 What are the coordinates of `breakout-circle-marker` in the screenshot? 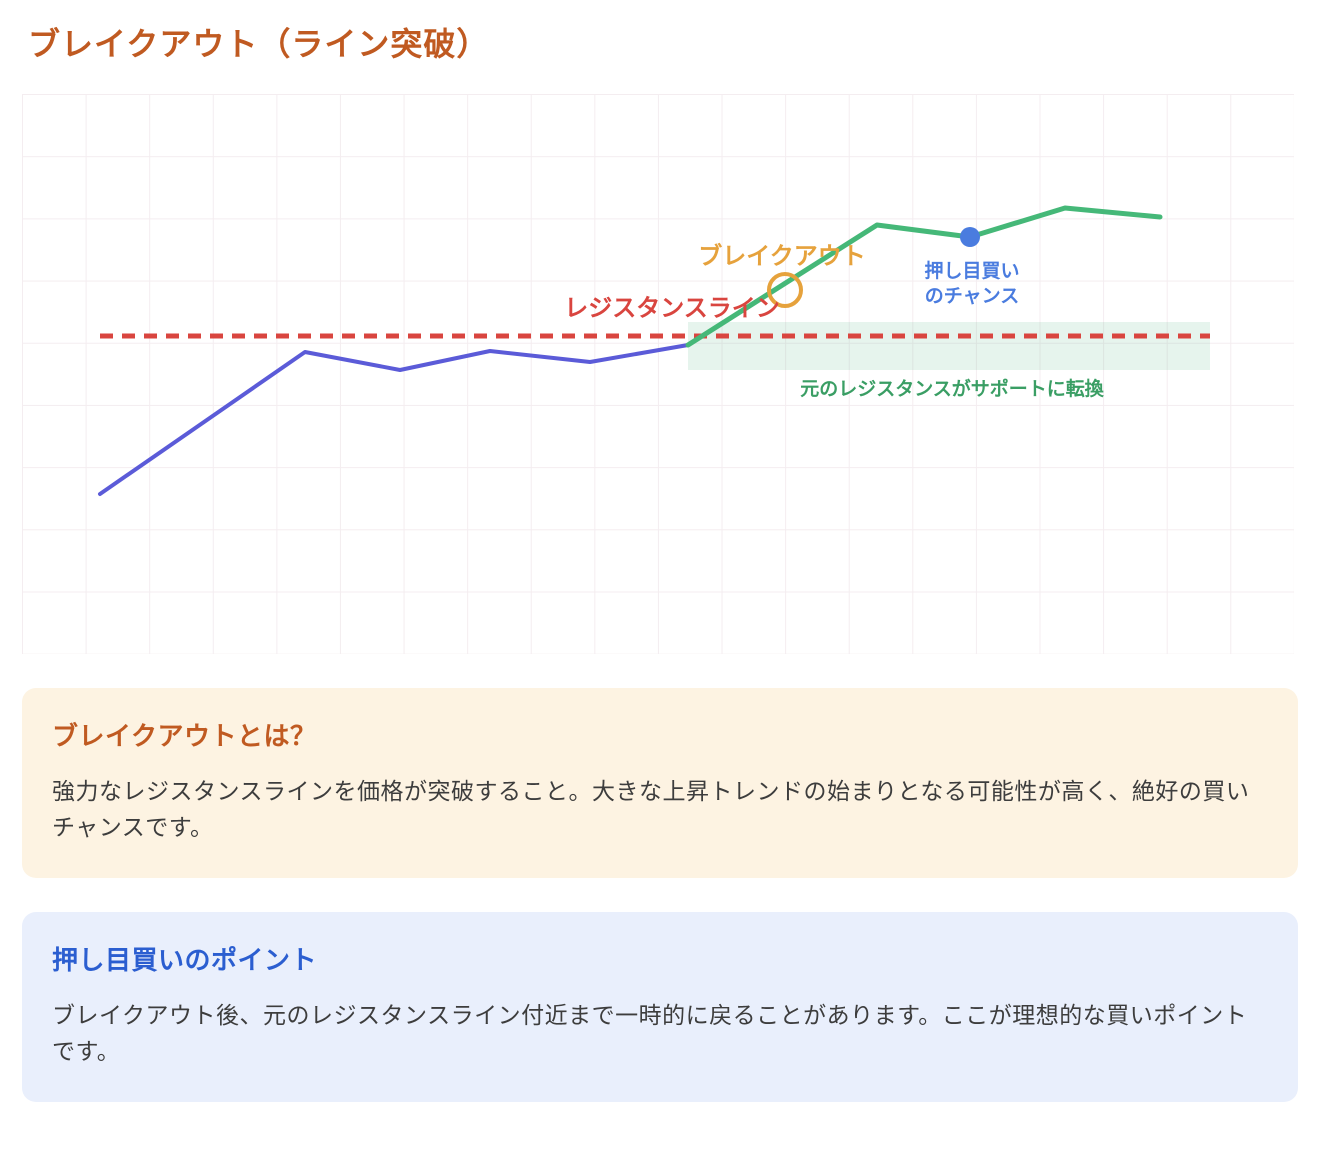 It's located at (785, 290).